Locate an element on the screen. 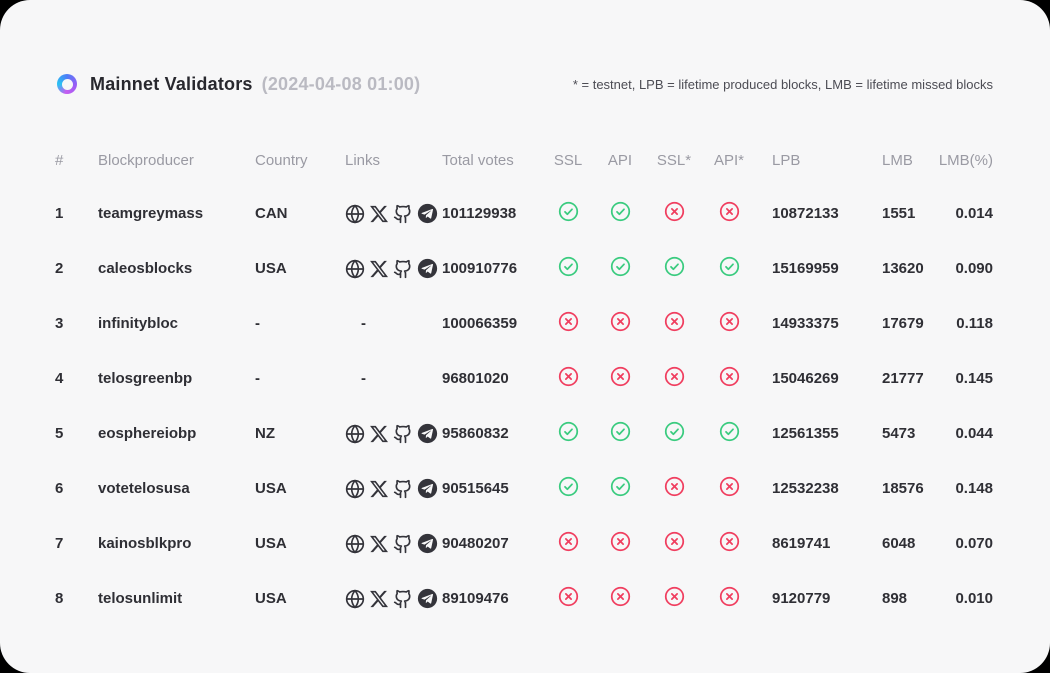 This screenshot has height=673, width=1050. lpb-cell: 12561355 is located at coordinates (805, 433).